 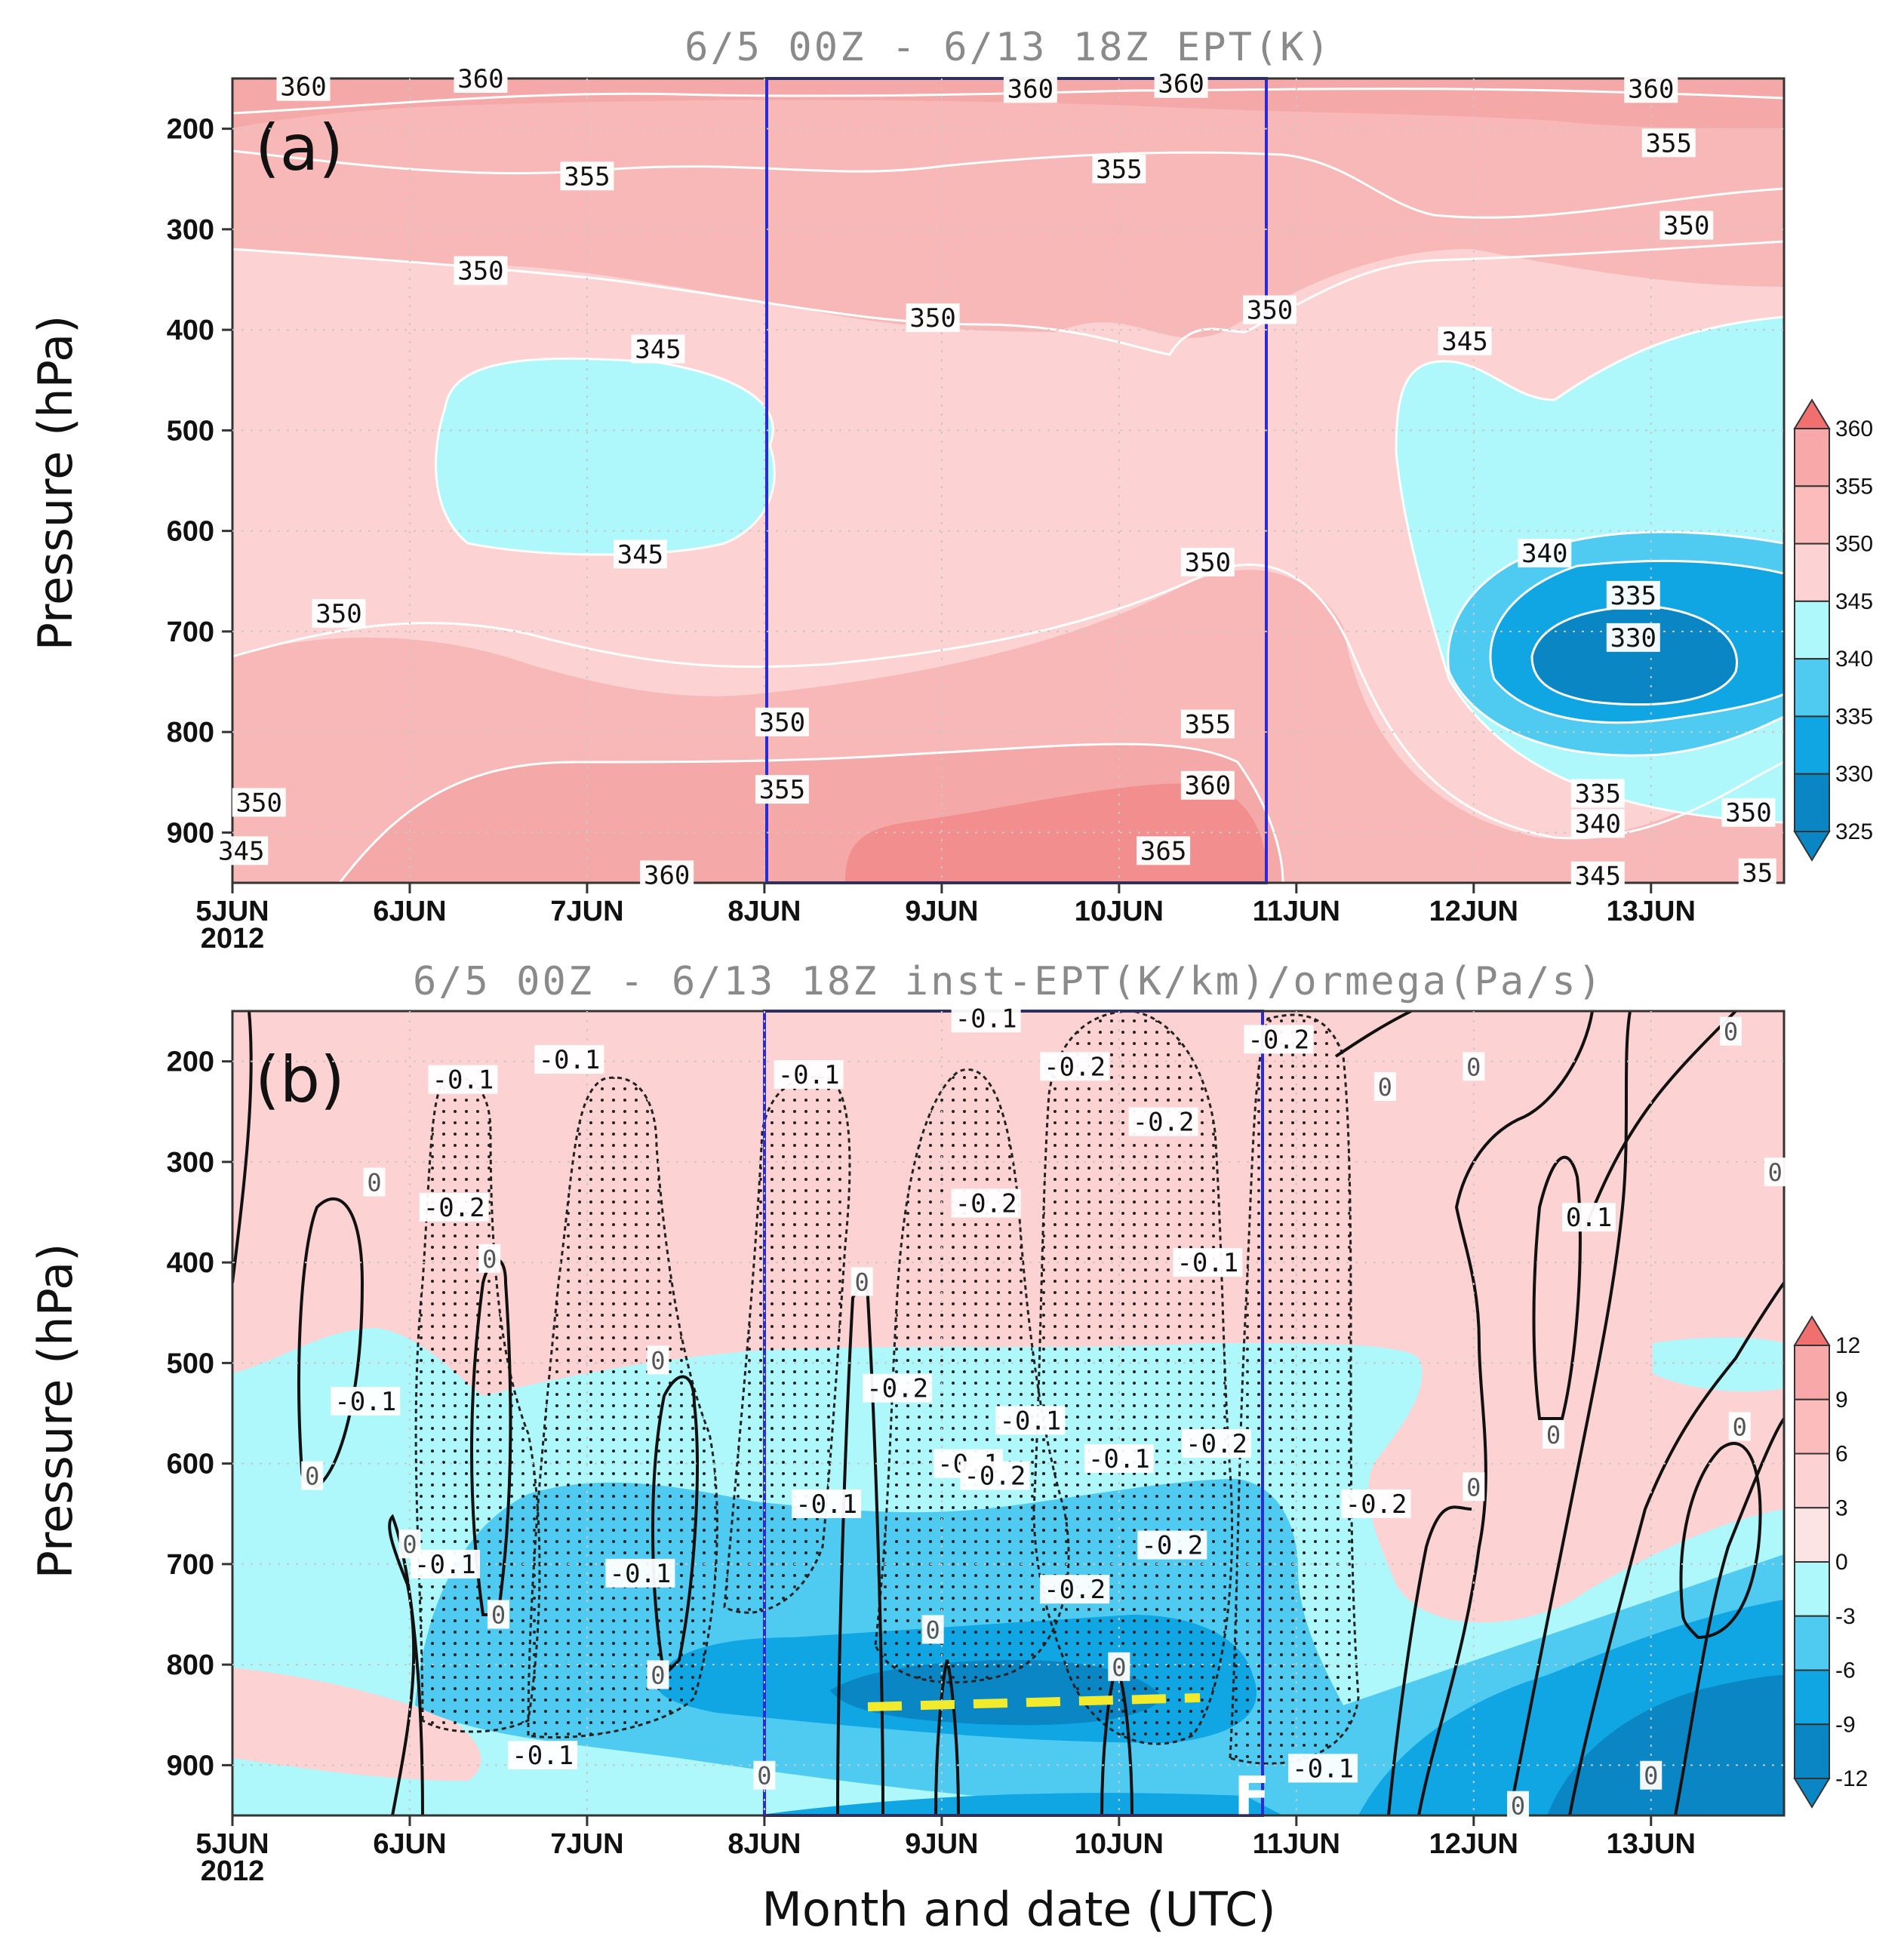 What do you see at coordinates (190, 1464) in the screenshot?
I see `y-tick-label: 600` at bounding box center [190, 1464].